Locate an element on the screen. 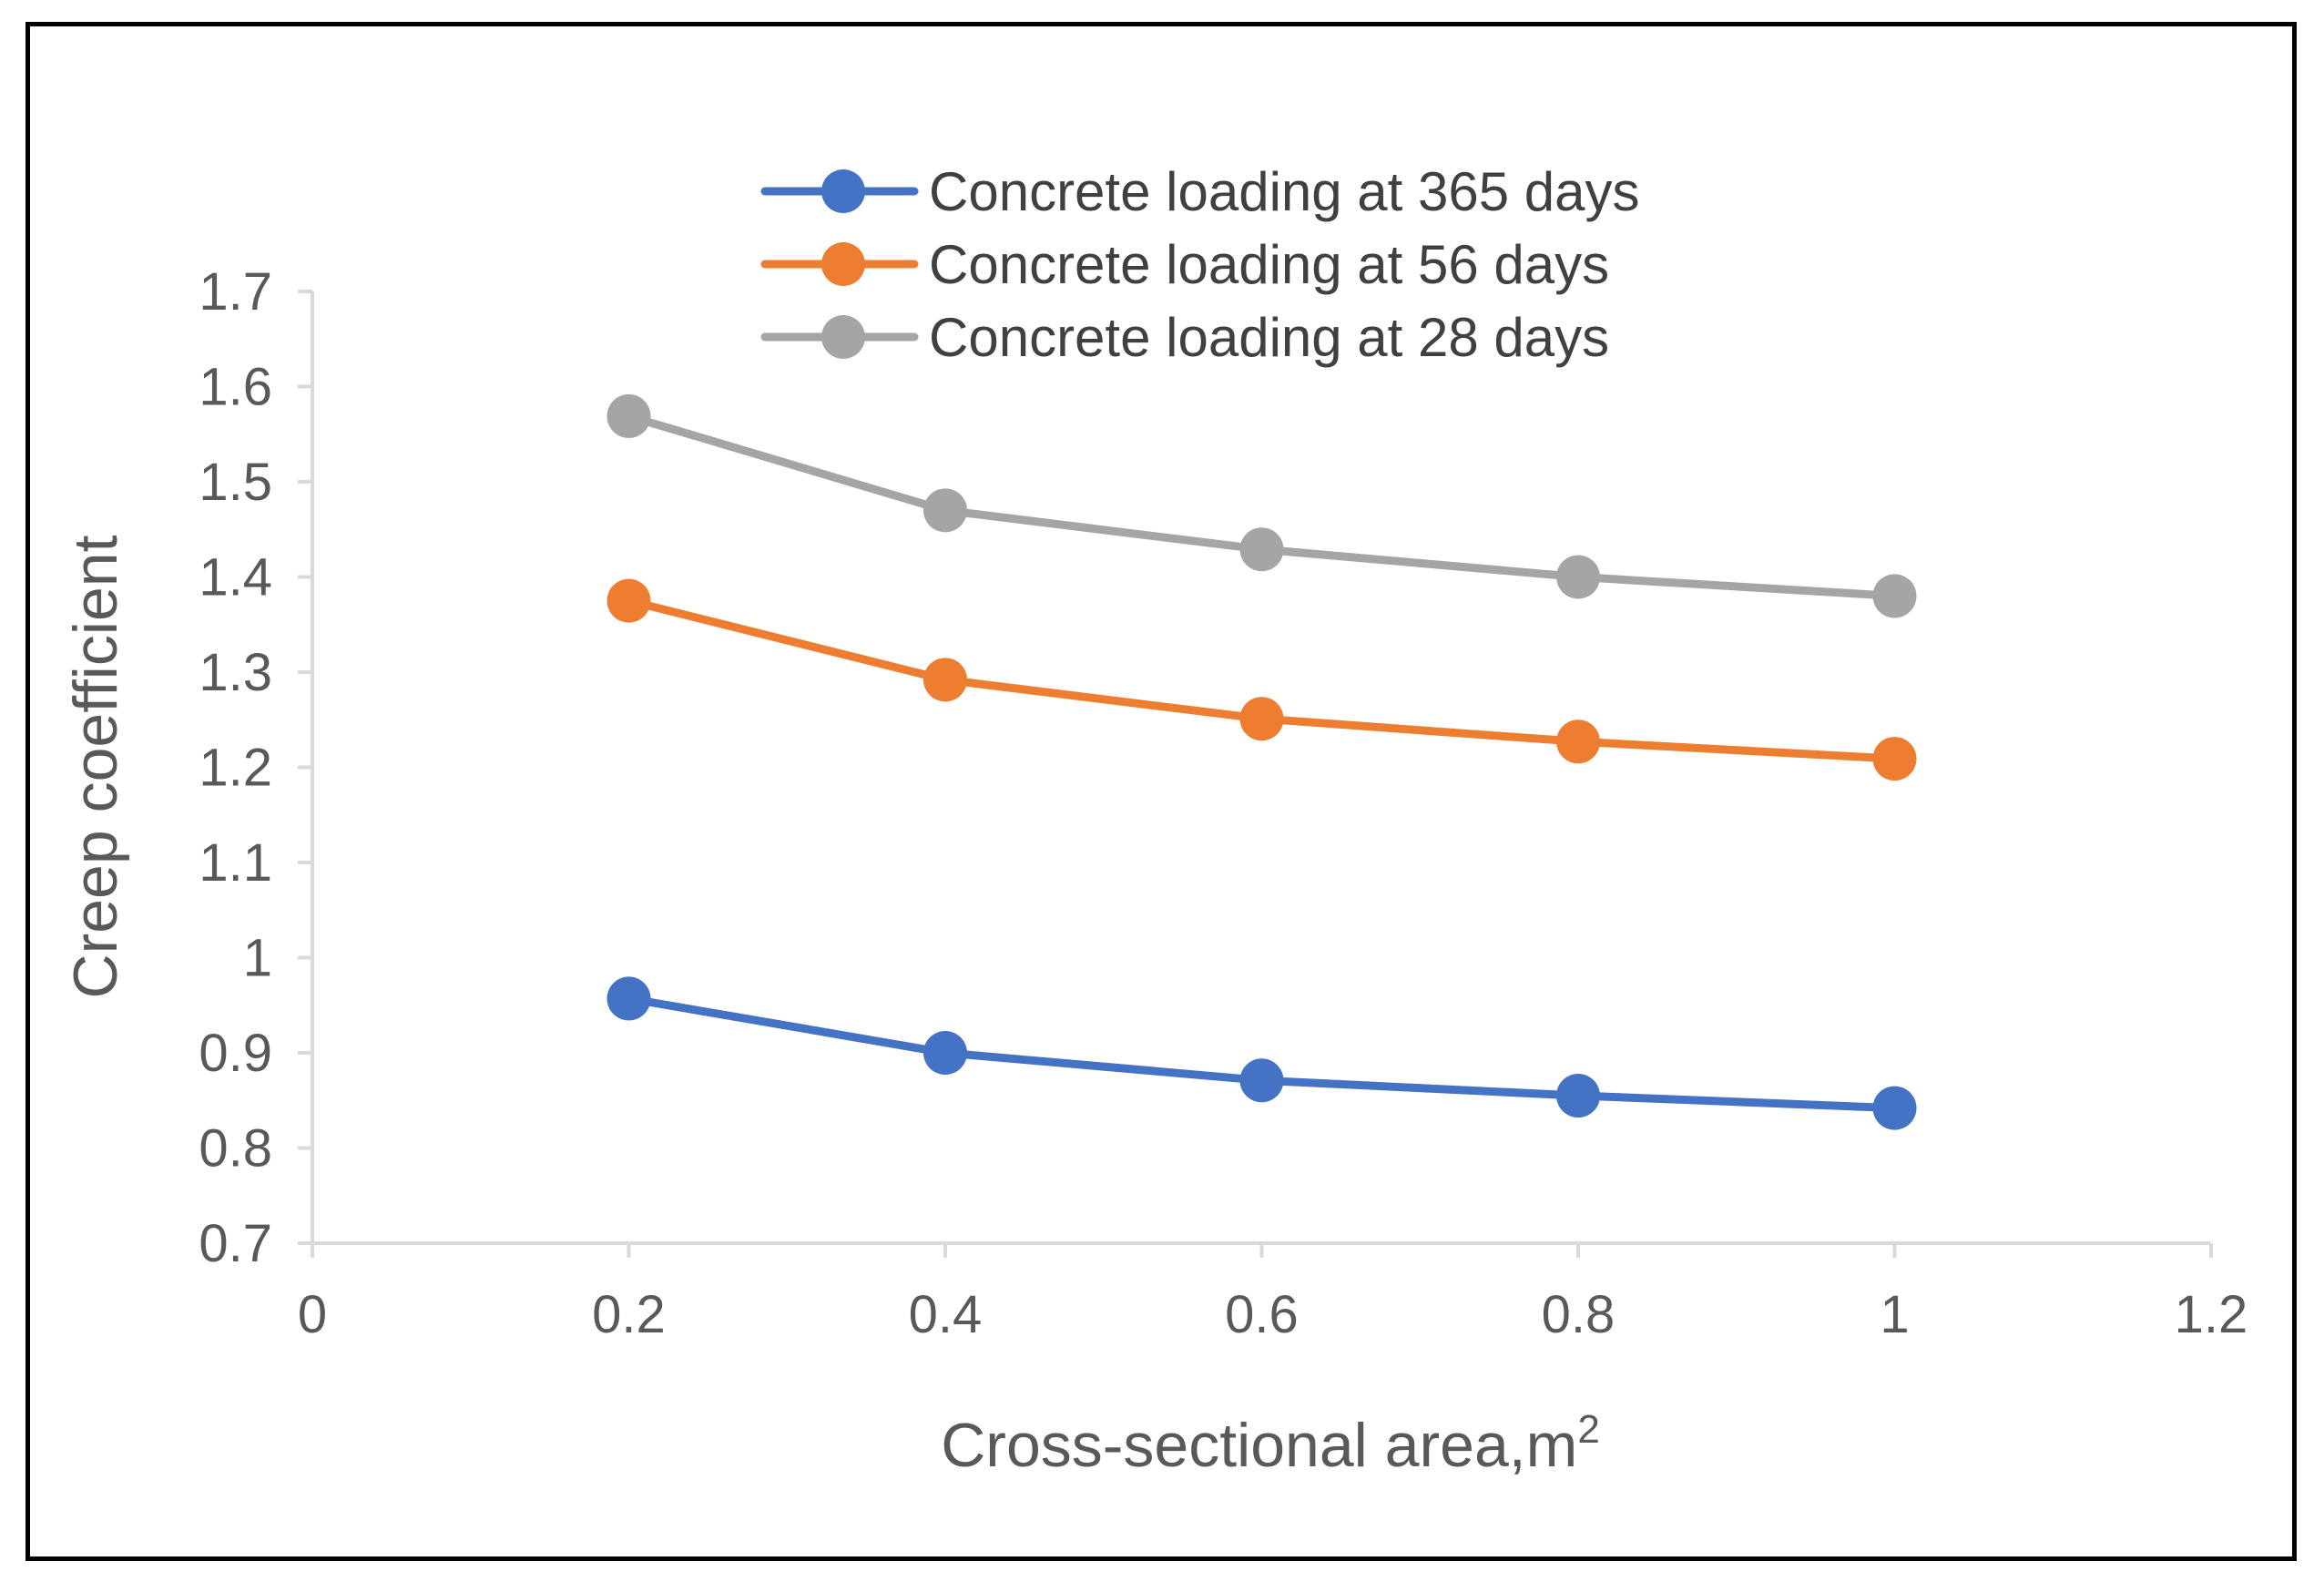  x-axis-title: Cross-sectional area,m2 is located at coordinates (1270, 1443).